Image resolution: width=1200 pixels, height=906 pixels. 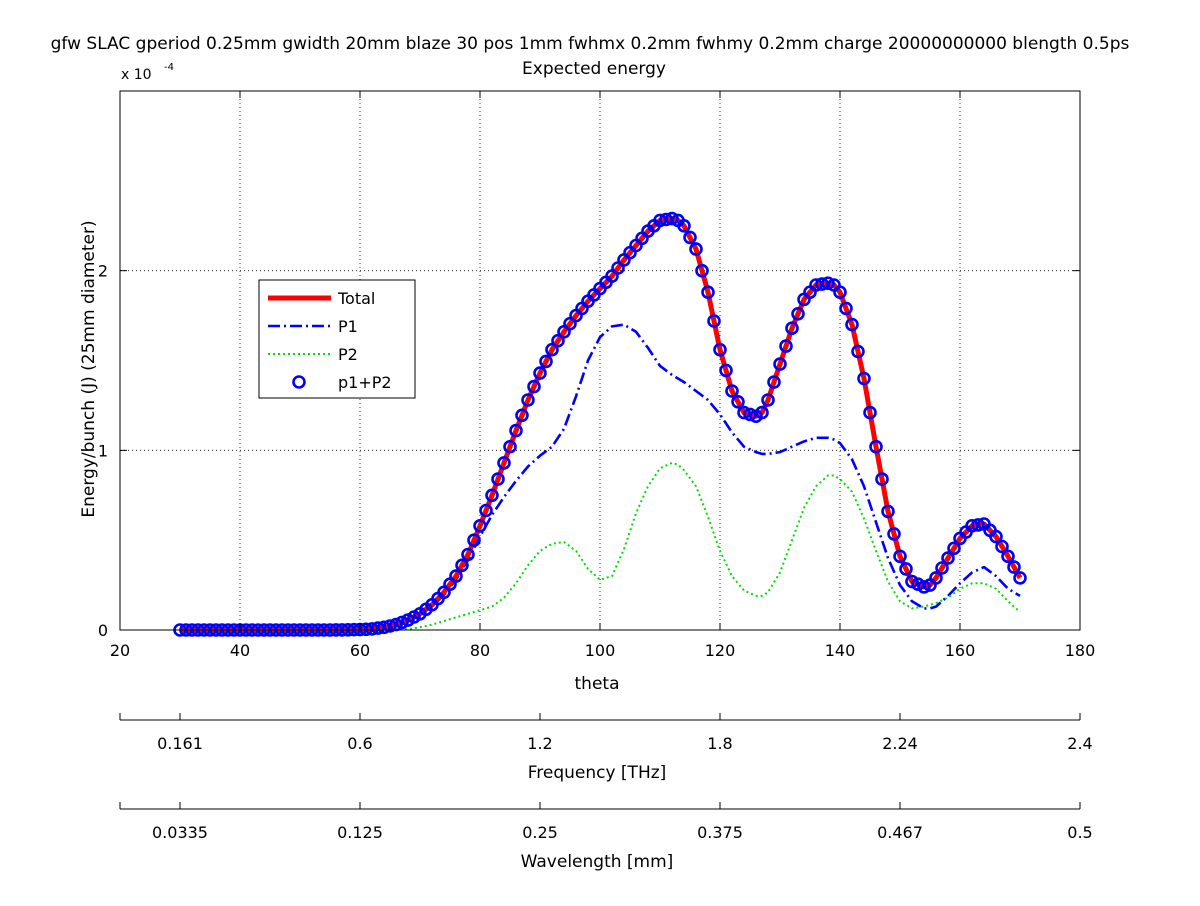 I want to click on y-exponent-power: -4, so click(x=169, y=67).